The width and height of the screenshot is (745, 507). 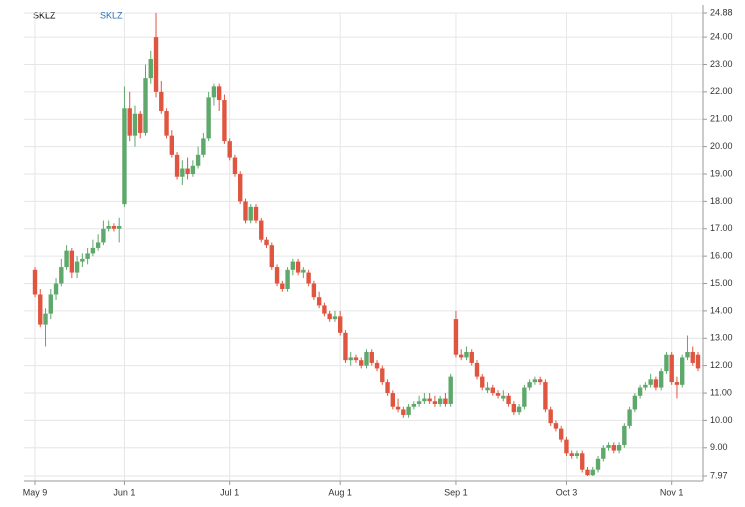 I want to click on y-tick-label: 23.00, so click(x=721, y=64).